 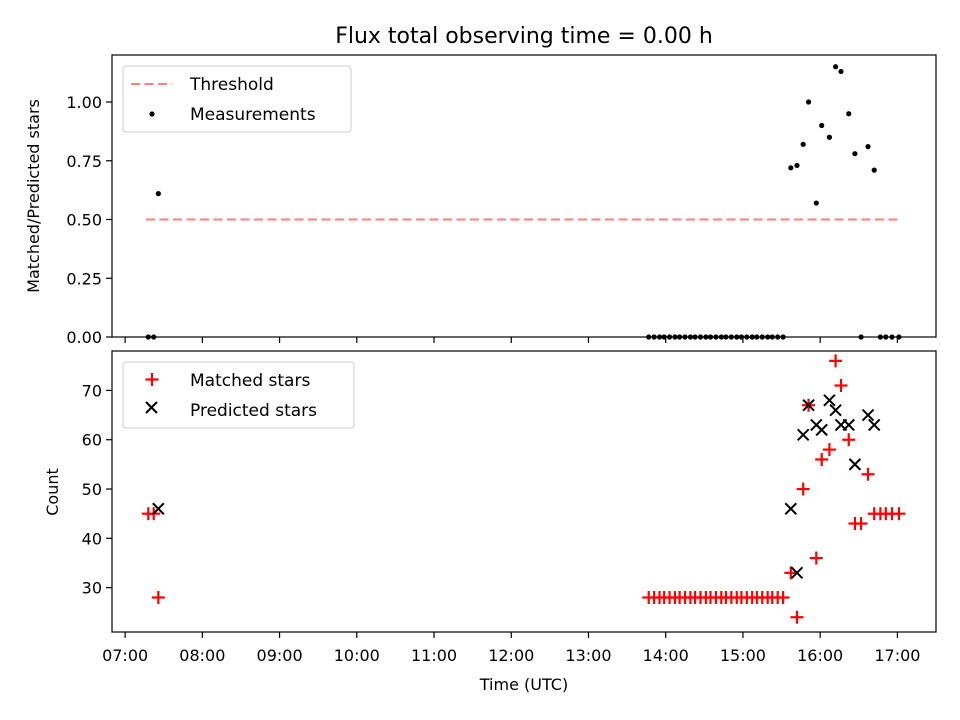 What do you see at coordinates (250, 381) in the screenshot?
I see `matched-legend-label: Matched stars` at bounding box center [250, 381].